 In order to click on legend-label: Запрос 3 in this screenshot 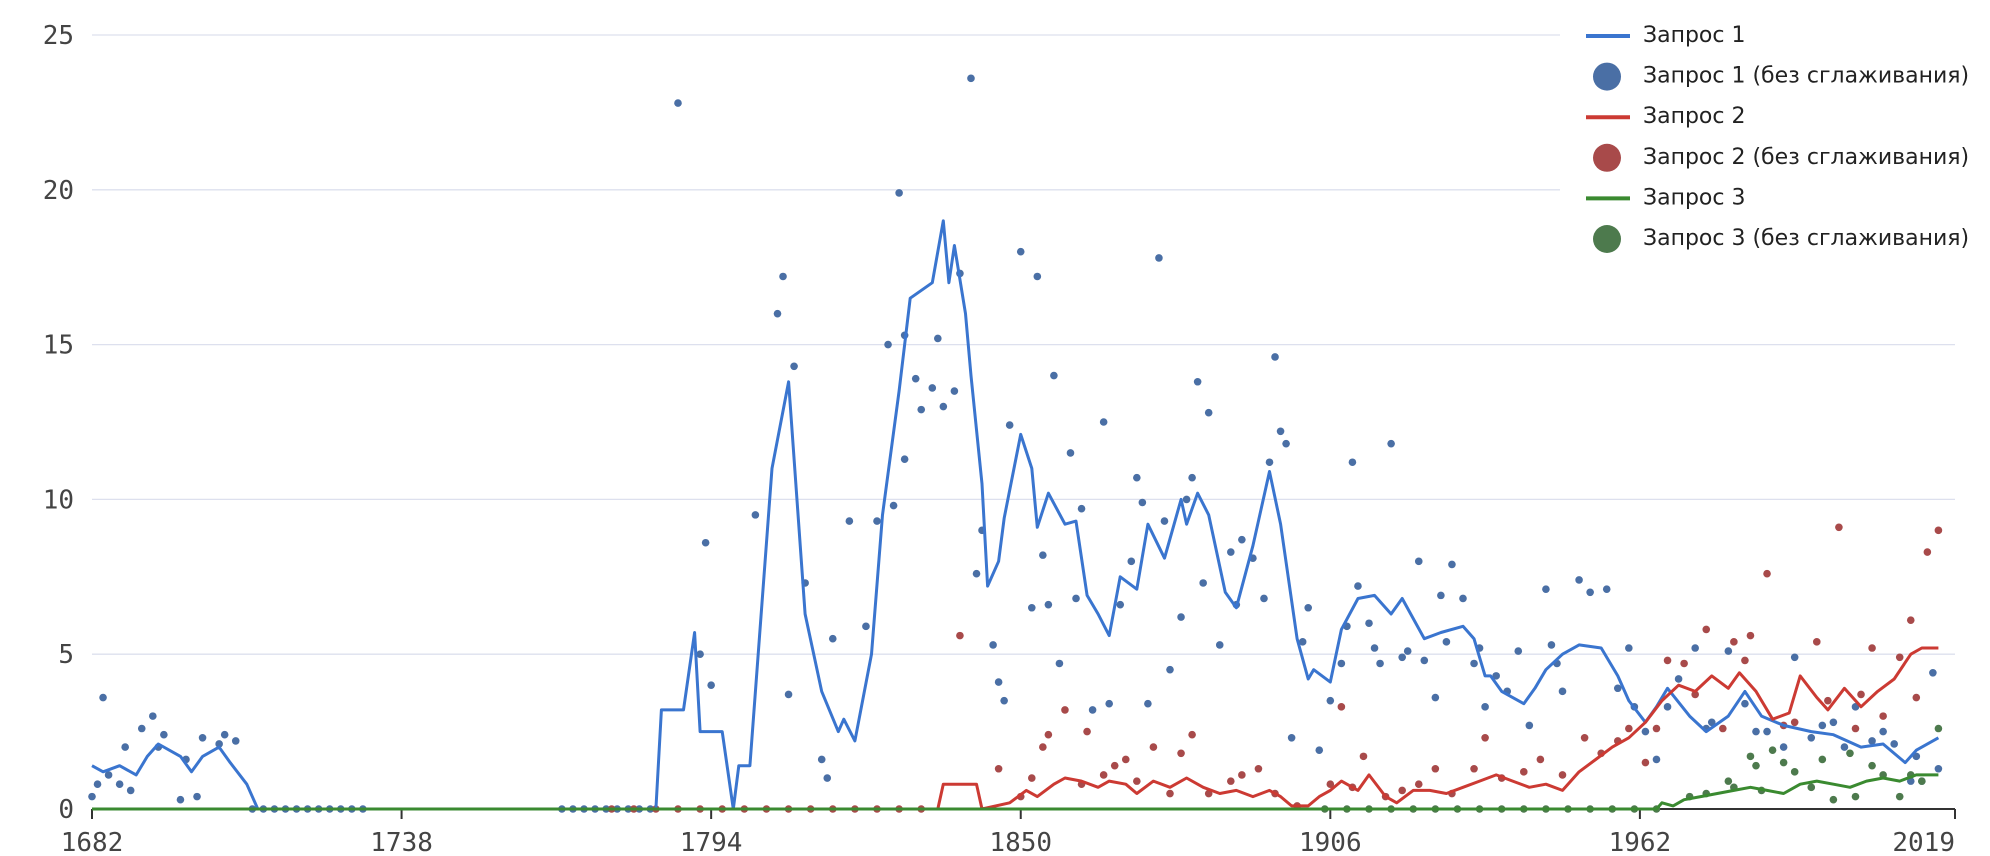, I will do `click(1694, 197)`.